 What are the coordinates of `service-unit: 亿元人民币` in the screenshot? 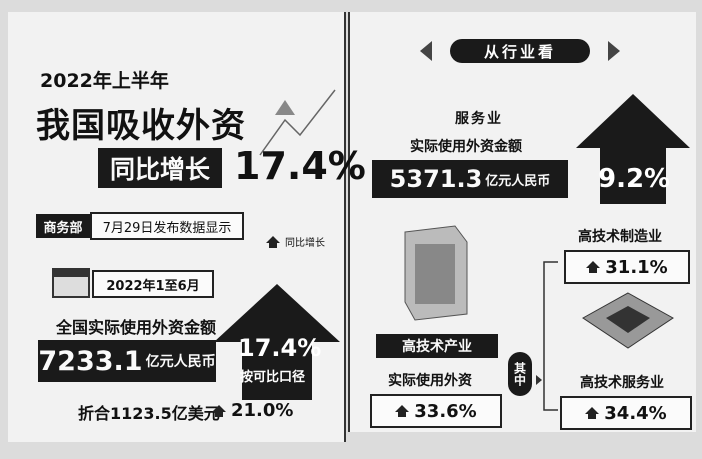 It's located at (518, 181).